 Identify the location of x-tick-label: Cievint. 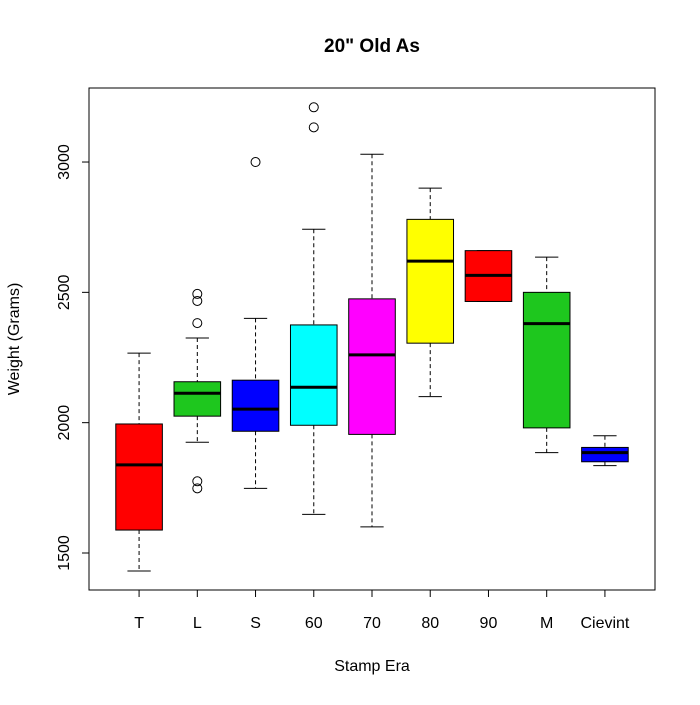
(604, 623).